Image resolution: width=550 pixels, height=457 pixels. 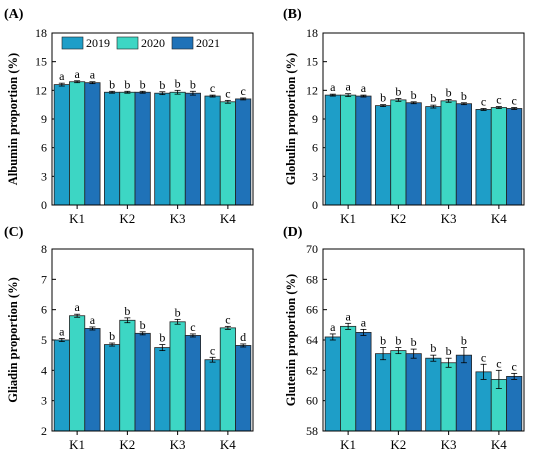 I want to click on legend-label: 2019, so click(x=98, y=43).